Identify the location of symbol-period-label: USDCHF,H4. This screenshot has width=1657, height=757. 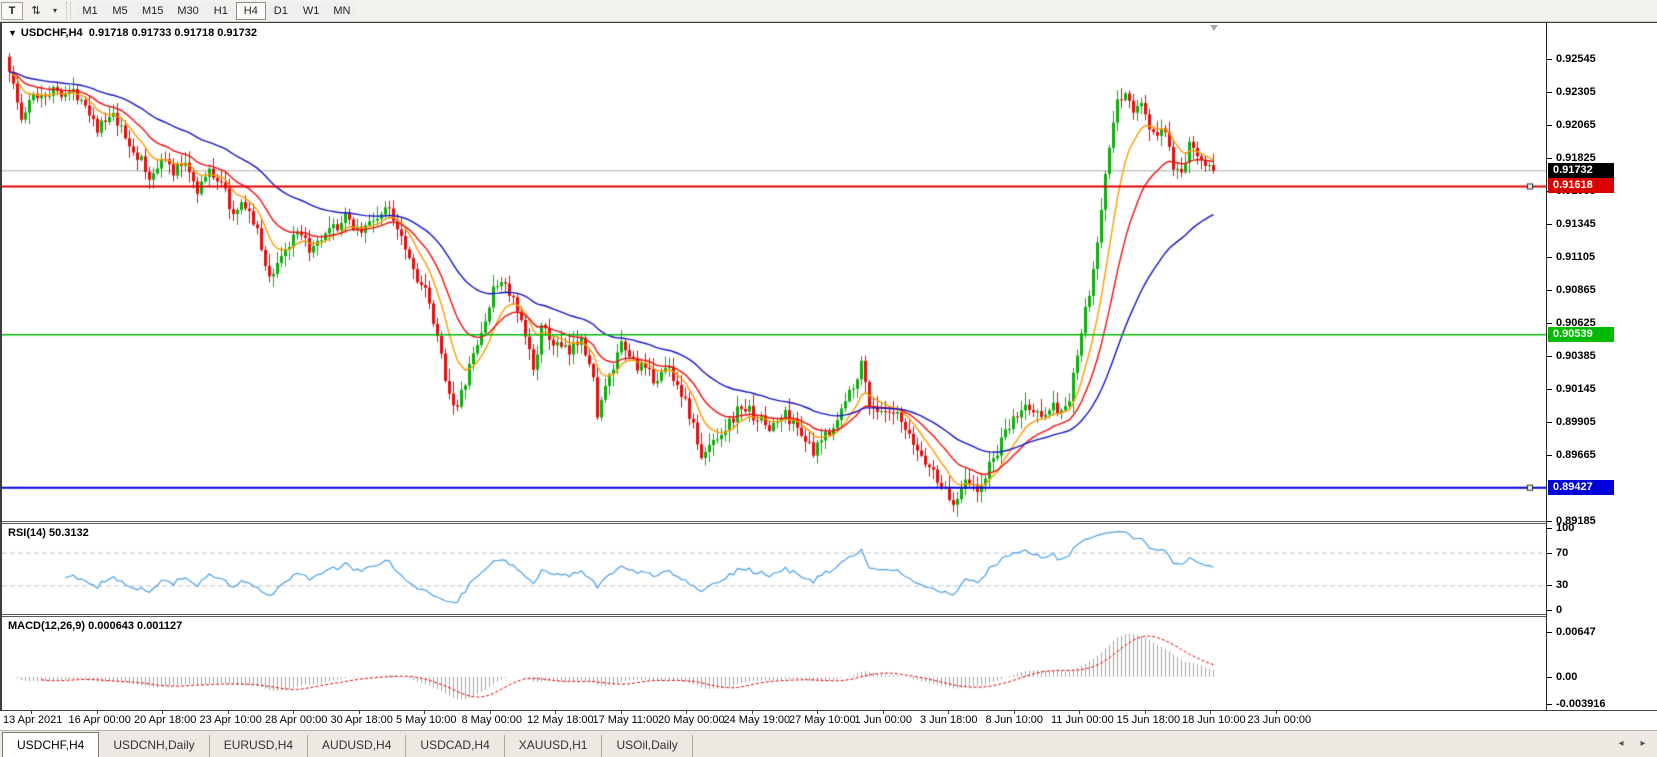
(51, 33).